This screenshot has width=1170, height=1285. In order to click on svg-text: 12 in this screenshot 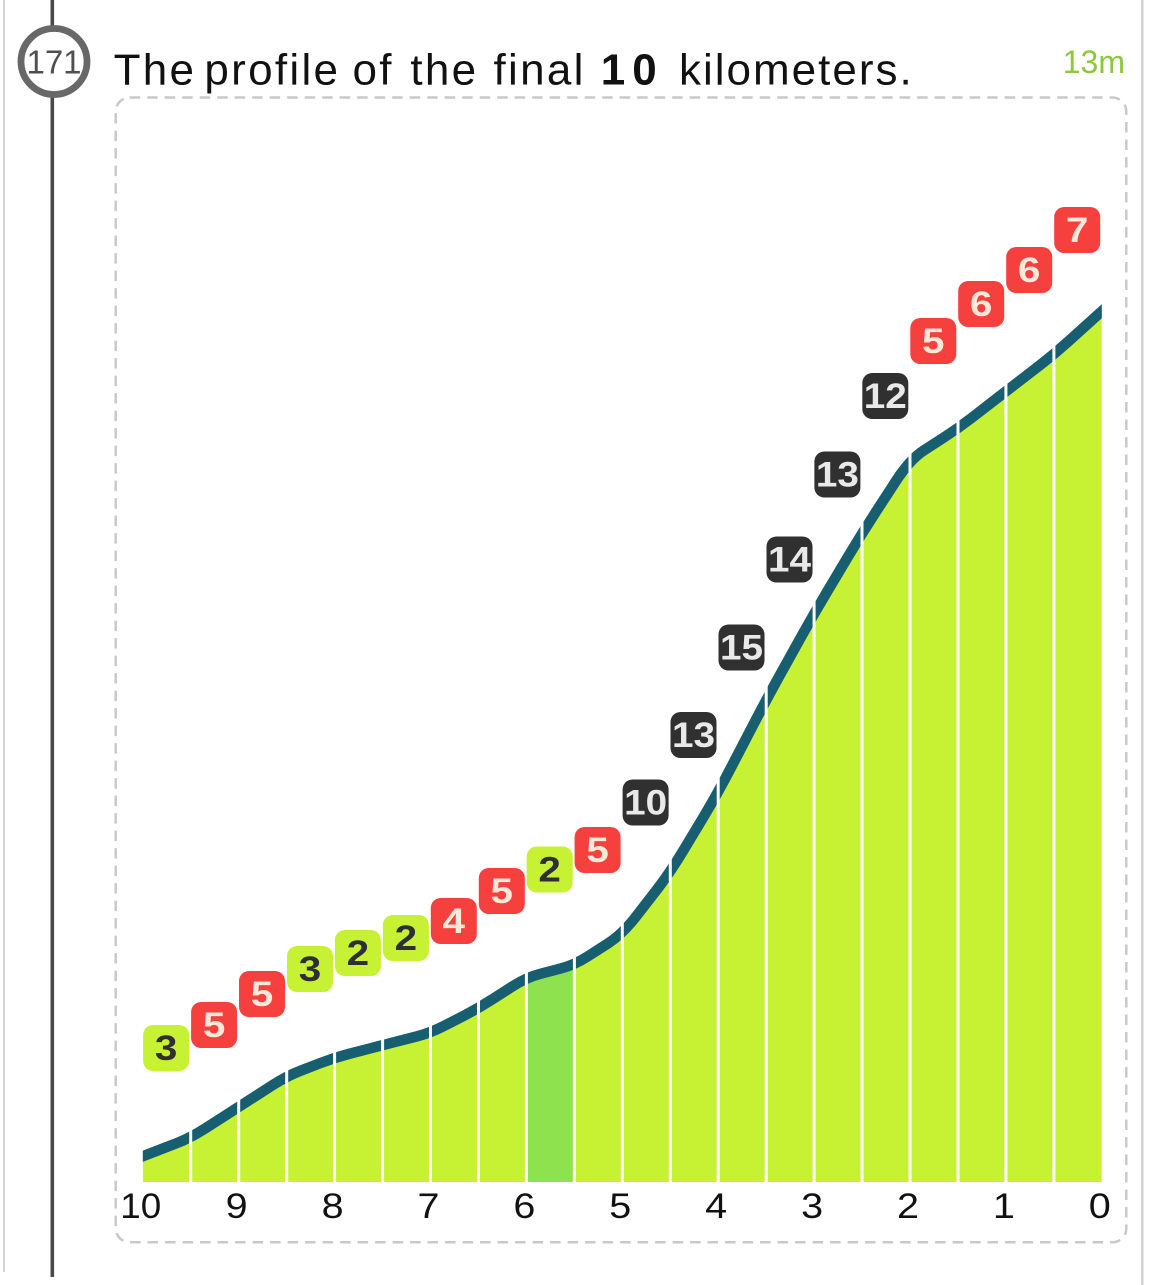, I will do `click(885, 396)`.